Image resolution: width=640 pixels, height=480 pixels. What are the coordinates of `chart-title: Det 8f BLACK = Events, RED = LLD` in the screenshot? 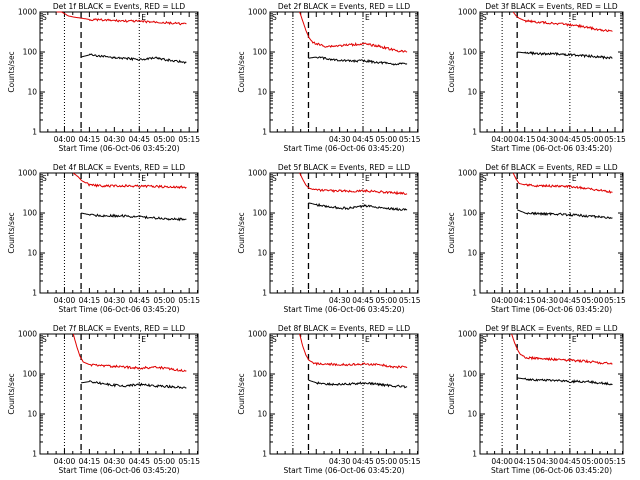 It's located at (344, 328).